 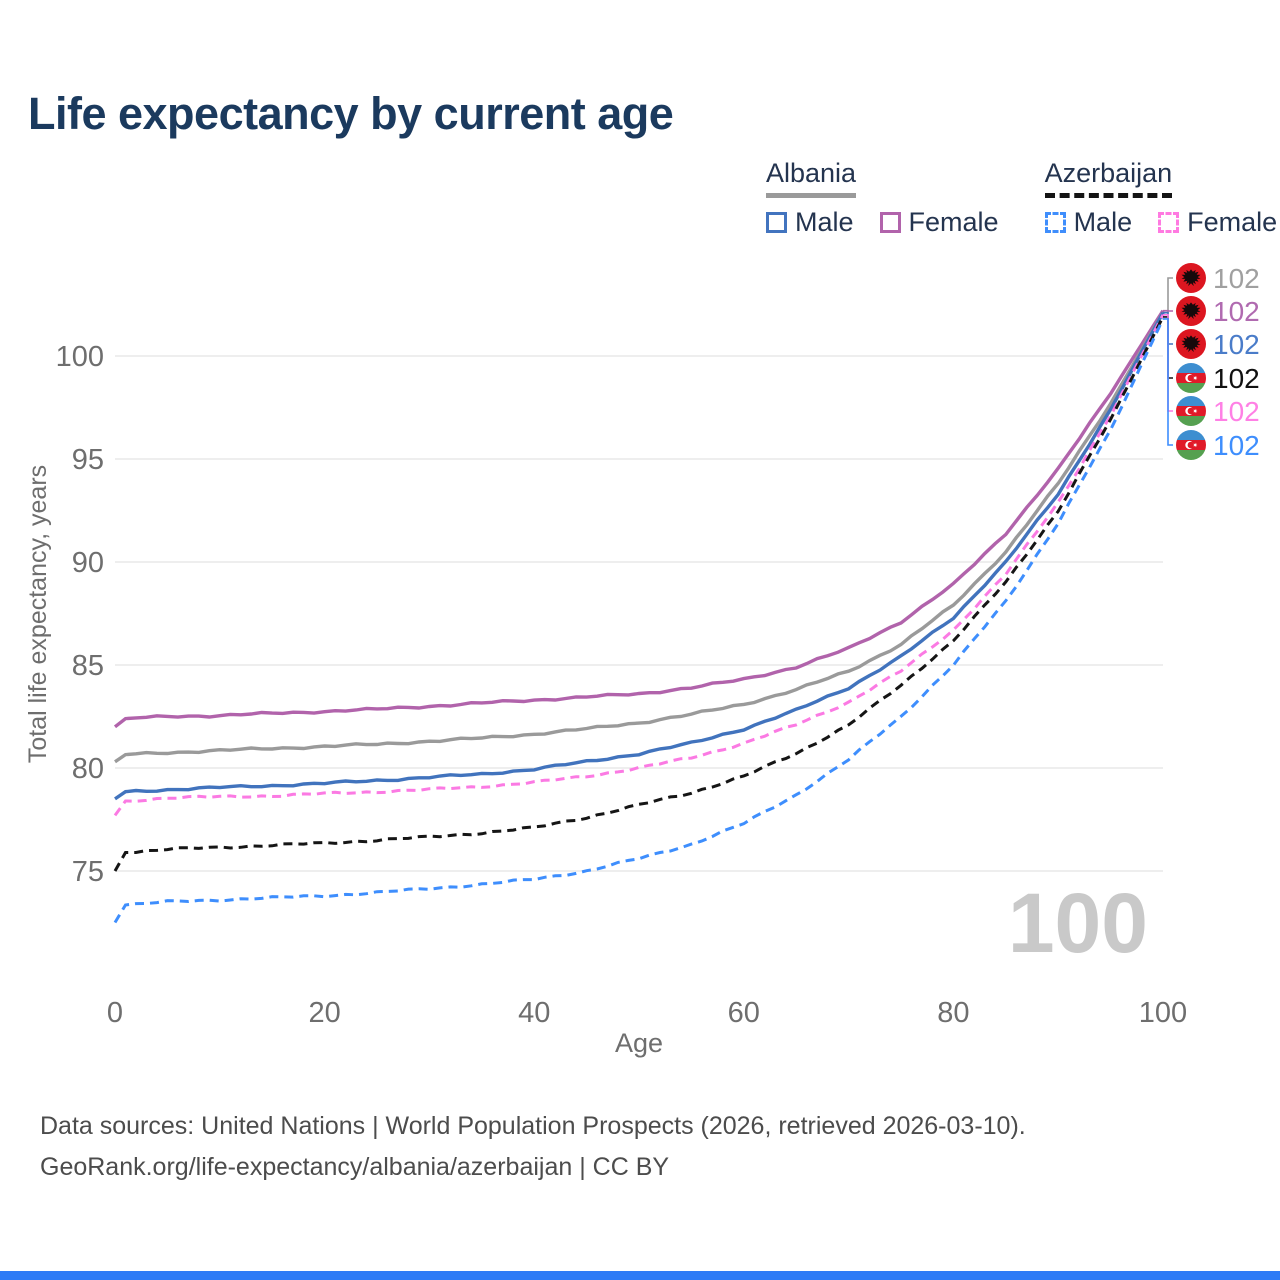 I want to click on x-tick-label: 100, so click(x=1163, y=1013).